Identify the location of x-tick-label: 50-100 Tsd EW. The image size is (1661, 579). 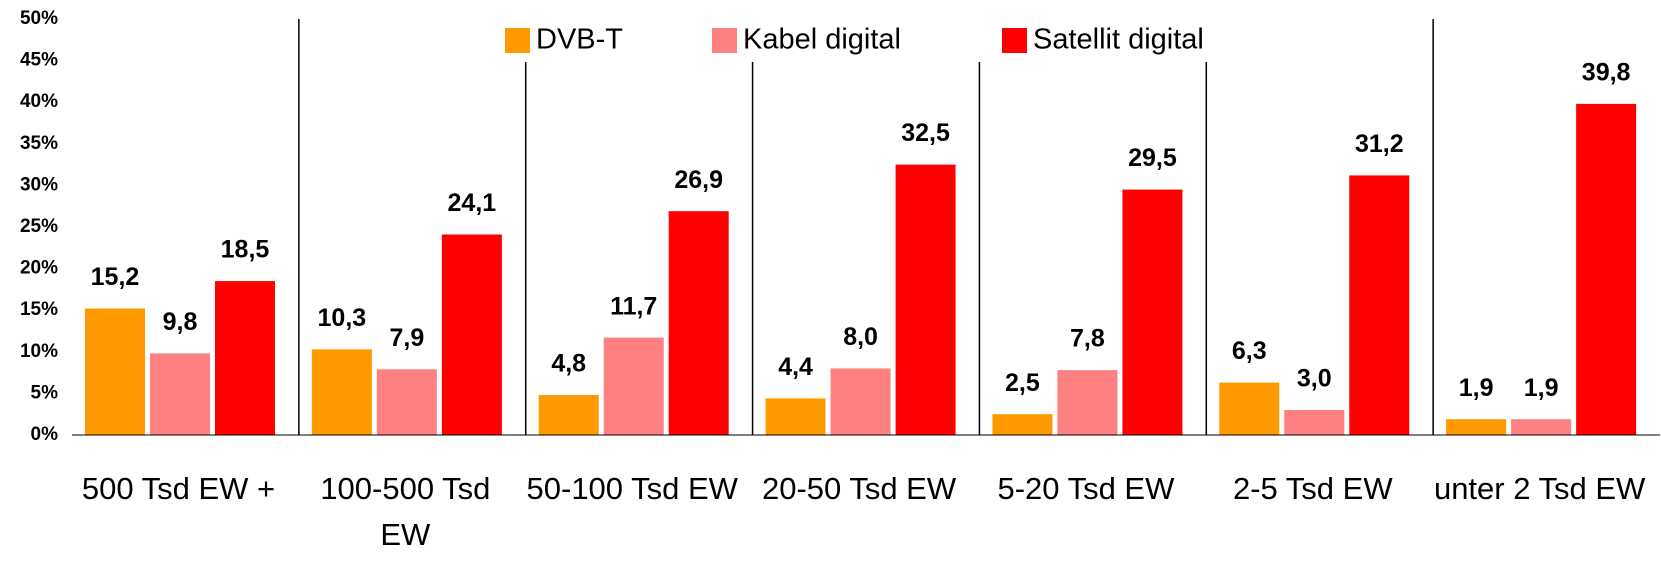
(632, 488).